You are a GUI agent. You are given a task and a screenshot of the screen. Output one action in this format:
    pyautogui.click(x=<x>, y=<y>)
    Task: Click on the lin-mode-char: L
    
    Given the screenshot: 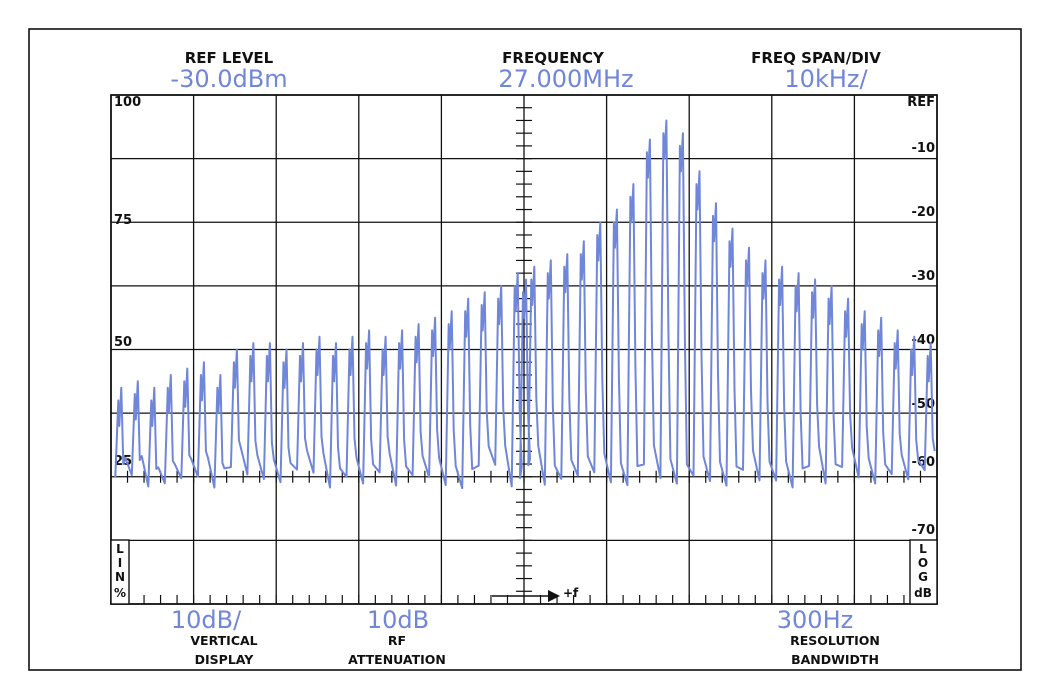 What is the action you would take?
    pyautogui.click(x=120, y=549)
    